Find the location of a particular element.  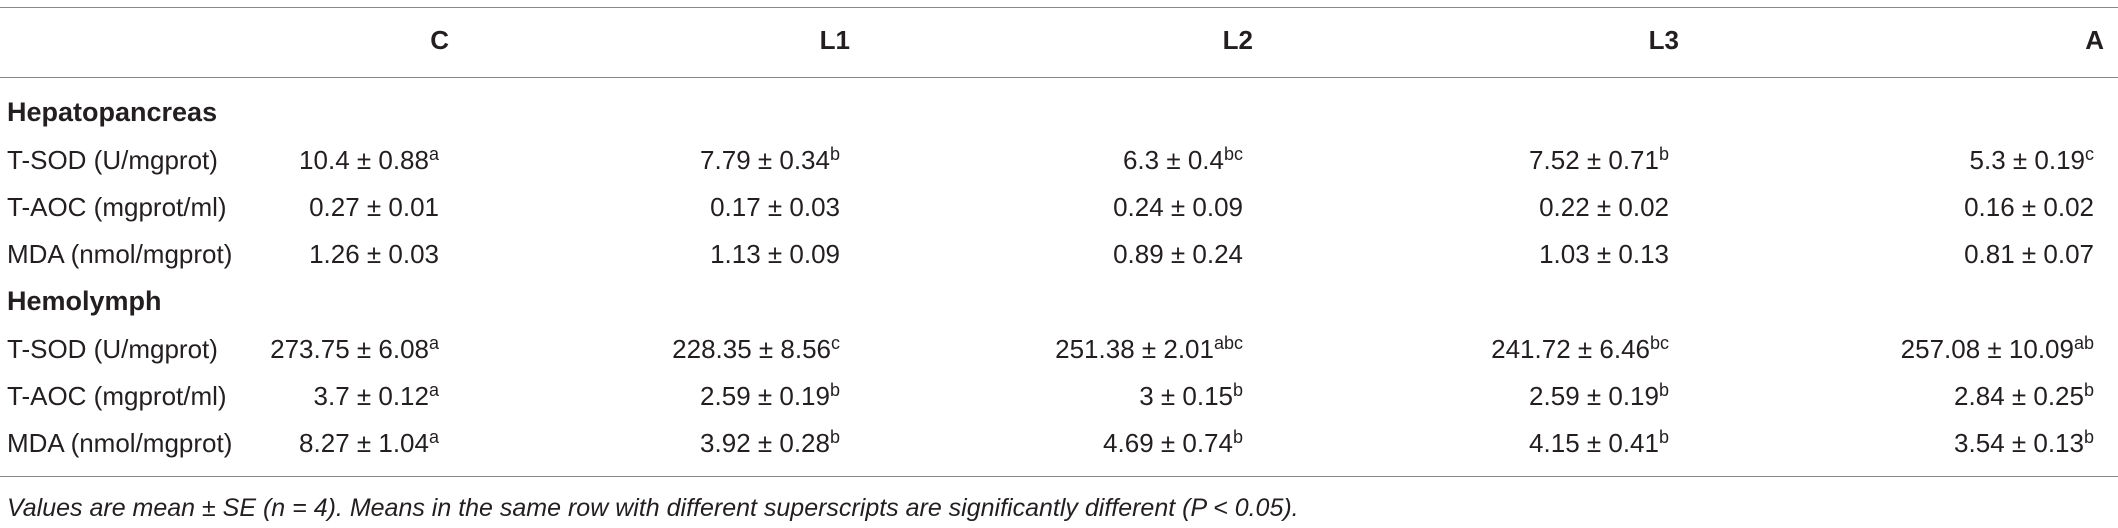

value-text: 4.69 ± 0.74 is located at coordinates (1168, 443).